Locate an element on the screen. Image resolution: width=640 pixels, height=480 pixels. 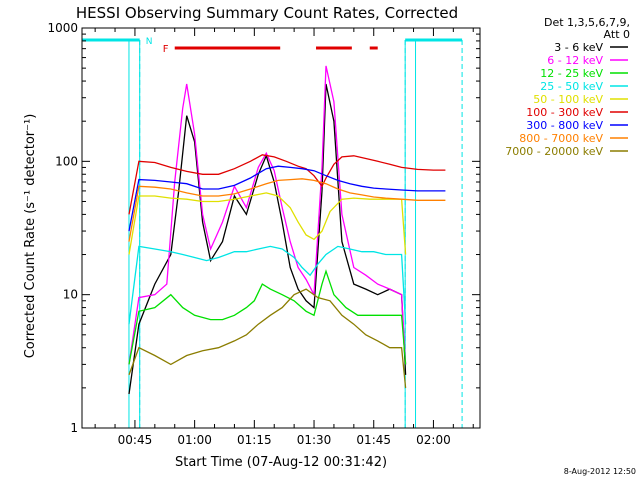
y-tick-label: 1000 is located at coordinates (62, 28).